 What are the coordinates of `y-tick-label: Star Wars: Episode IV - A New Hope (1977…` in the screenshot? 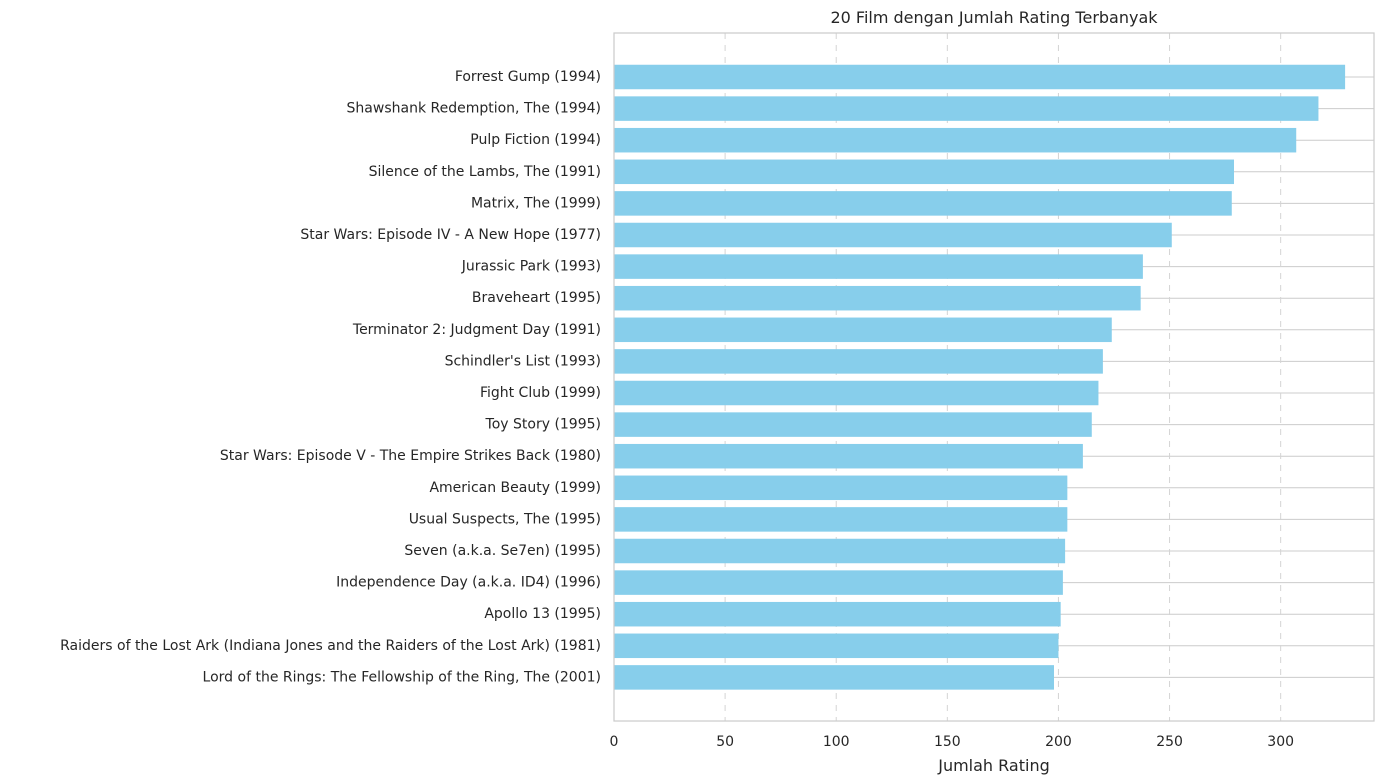 It's located at (450, 235).